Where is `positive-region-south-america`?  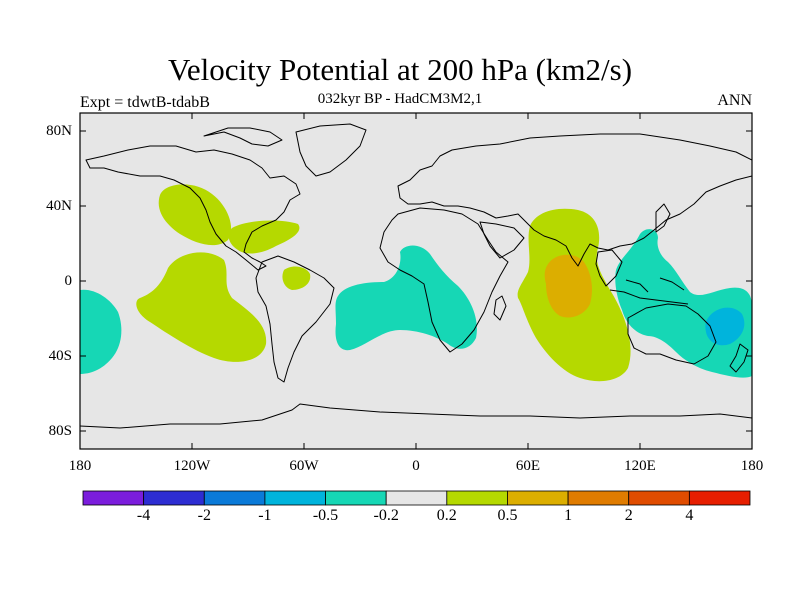 positive-region-south-america is located at coordinates (296, 278).